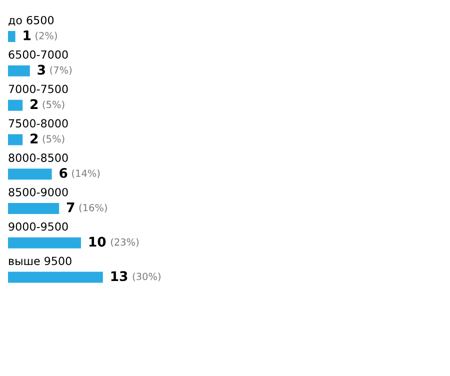  I want to click on data-label: 3, so click(41, 69).